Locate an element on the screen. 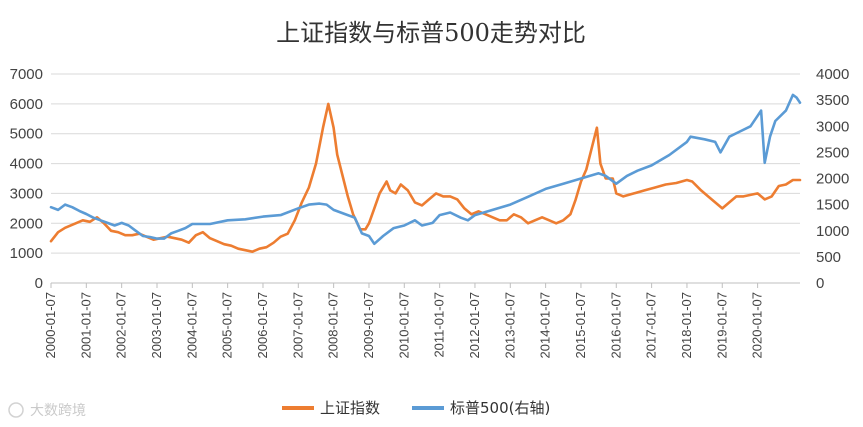 Image resolution: width=863 pixels, height=427 pixels. x-tick-label: 2009-01-07 is located at coordinates (368, 325).